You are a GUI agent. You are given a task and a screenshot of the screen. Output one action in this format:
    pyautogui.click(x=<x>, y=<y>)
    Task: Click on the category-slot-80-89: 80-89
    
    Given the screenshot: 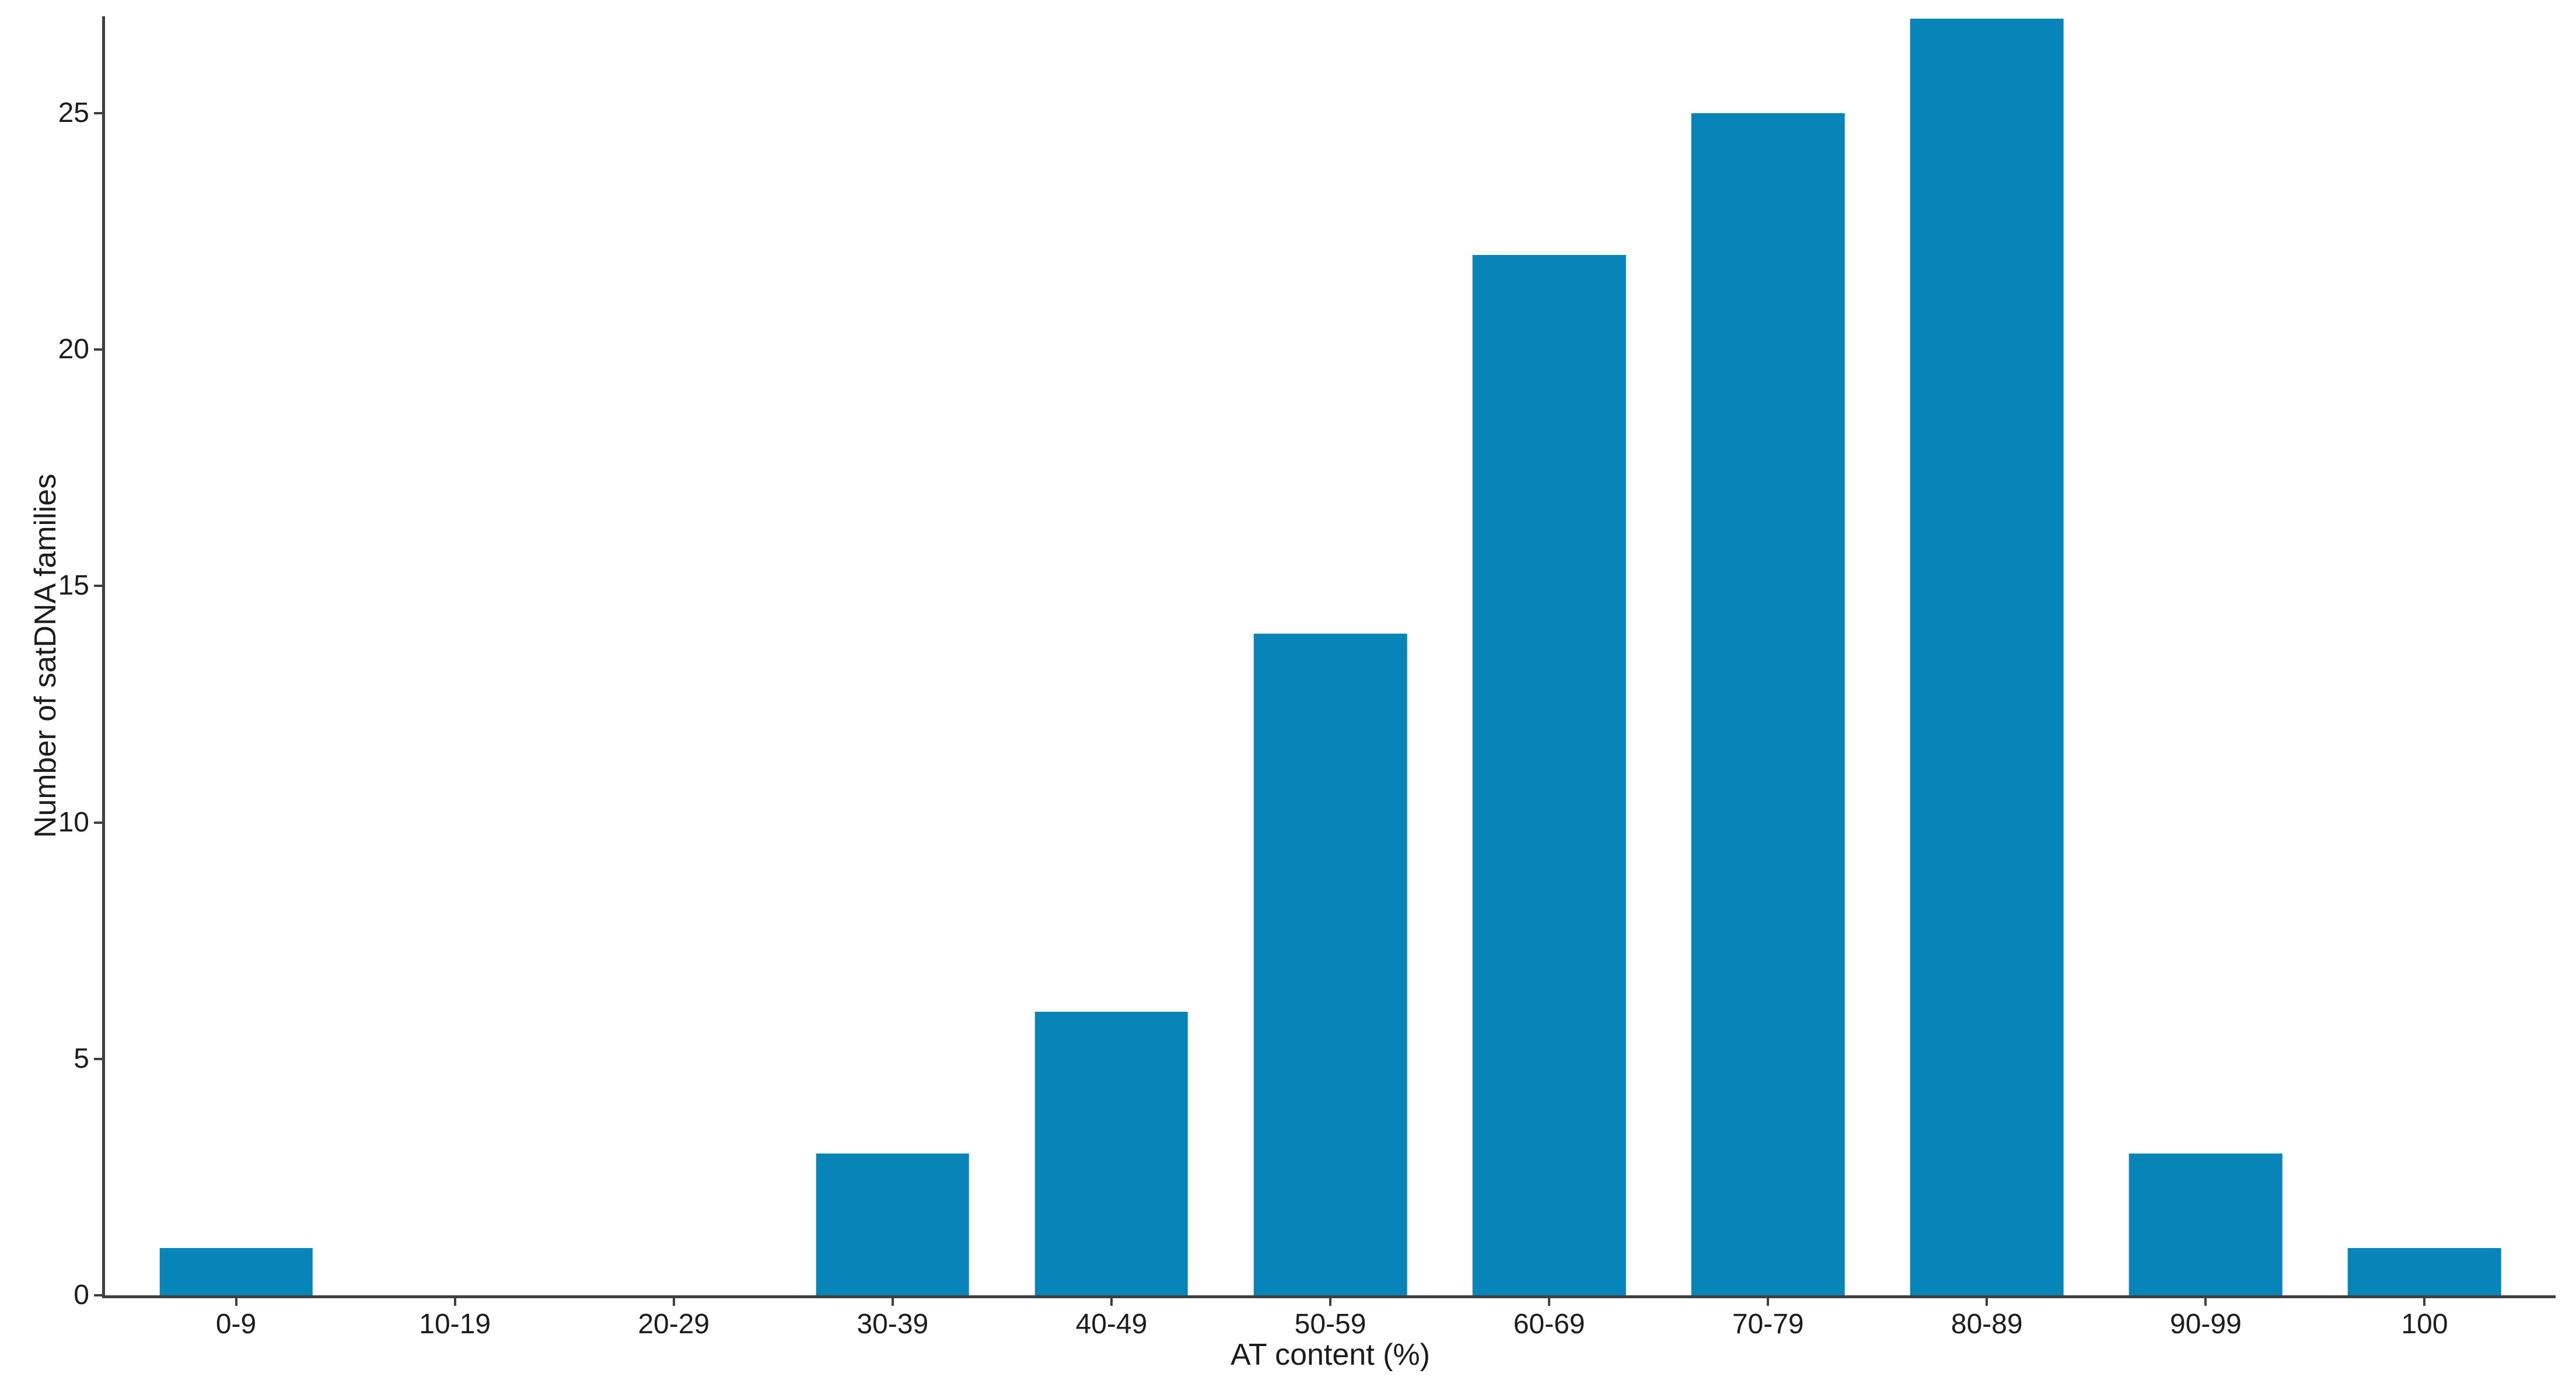 What is the action you would take?
    pyautogui.click(x=1987, y=677)
    